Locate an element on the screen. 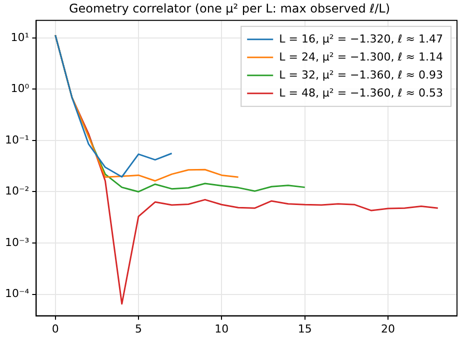 The width and height of the screenshot is (463, 341). legend-label: L = 24, μ² = −1.300, ℓ ≈ 1.14 is located at coordinates (361, 57).